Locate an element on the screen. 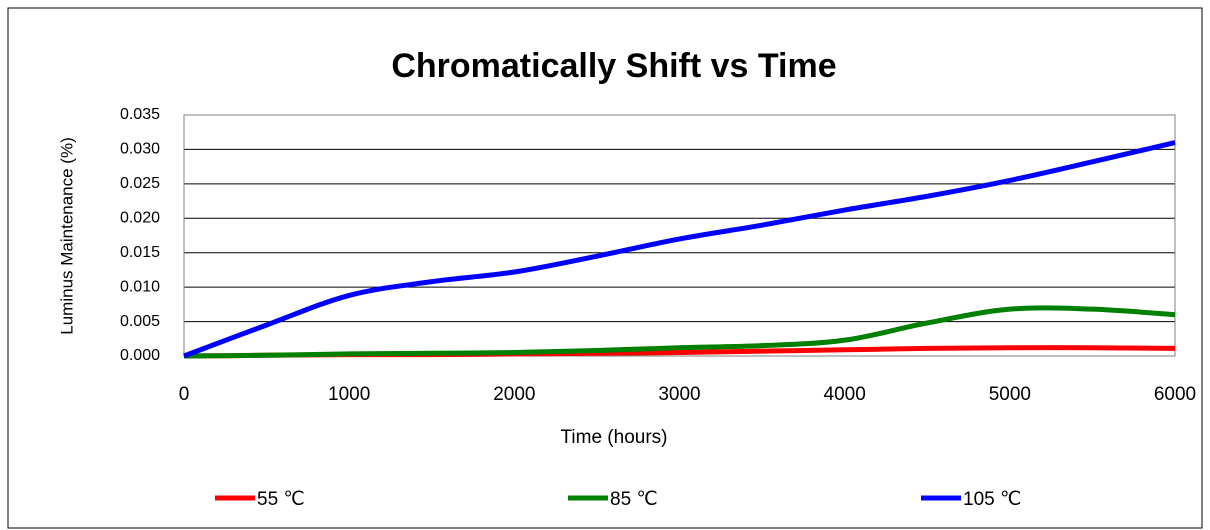  y-tick-label: 0.020 is located at coordinates (140, 218).